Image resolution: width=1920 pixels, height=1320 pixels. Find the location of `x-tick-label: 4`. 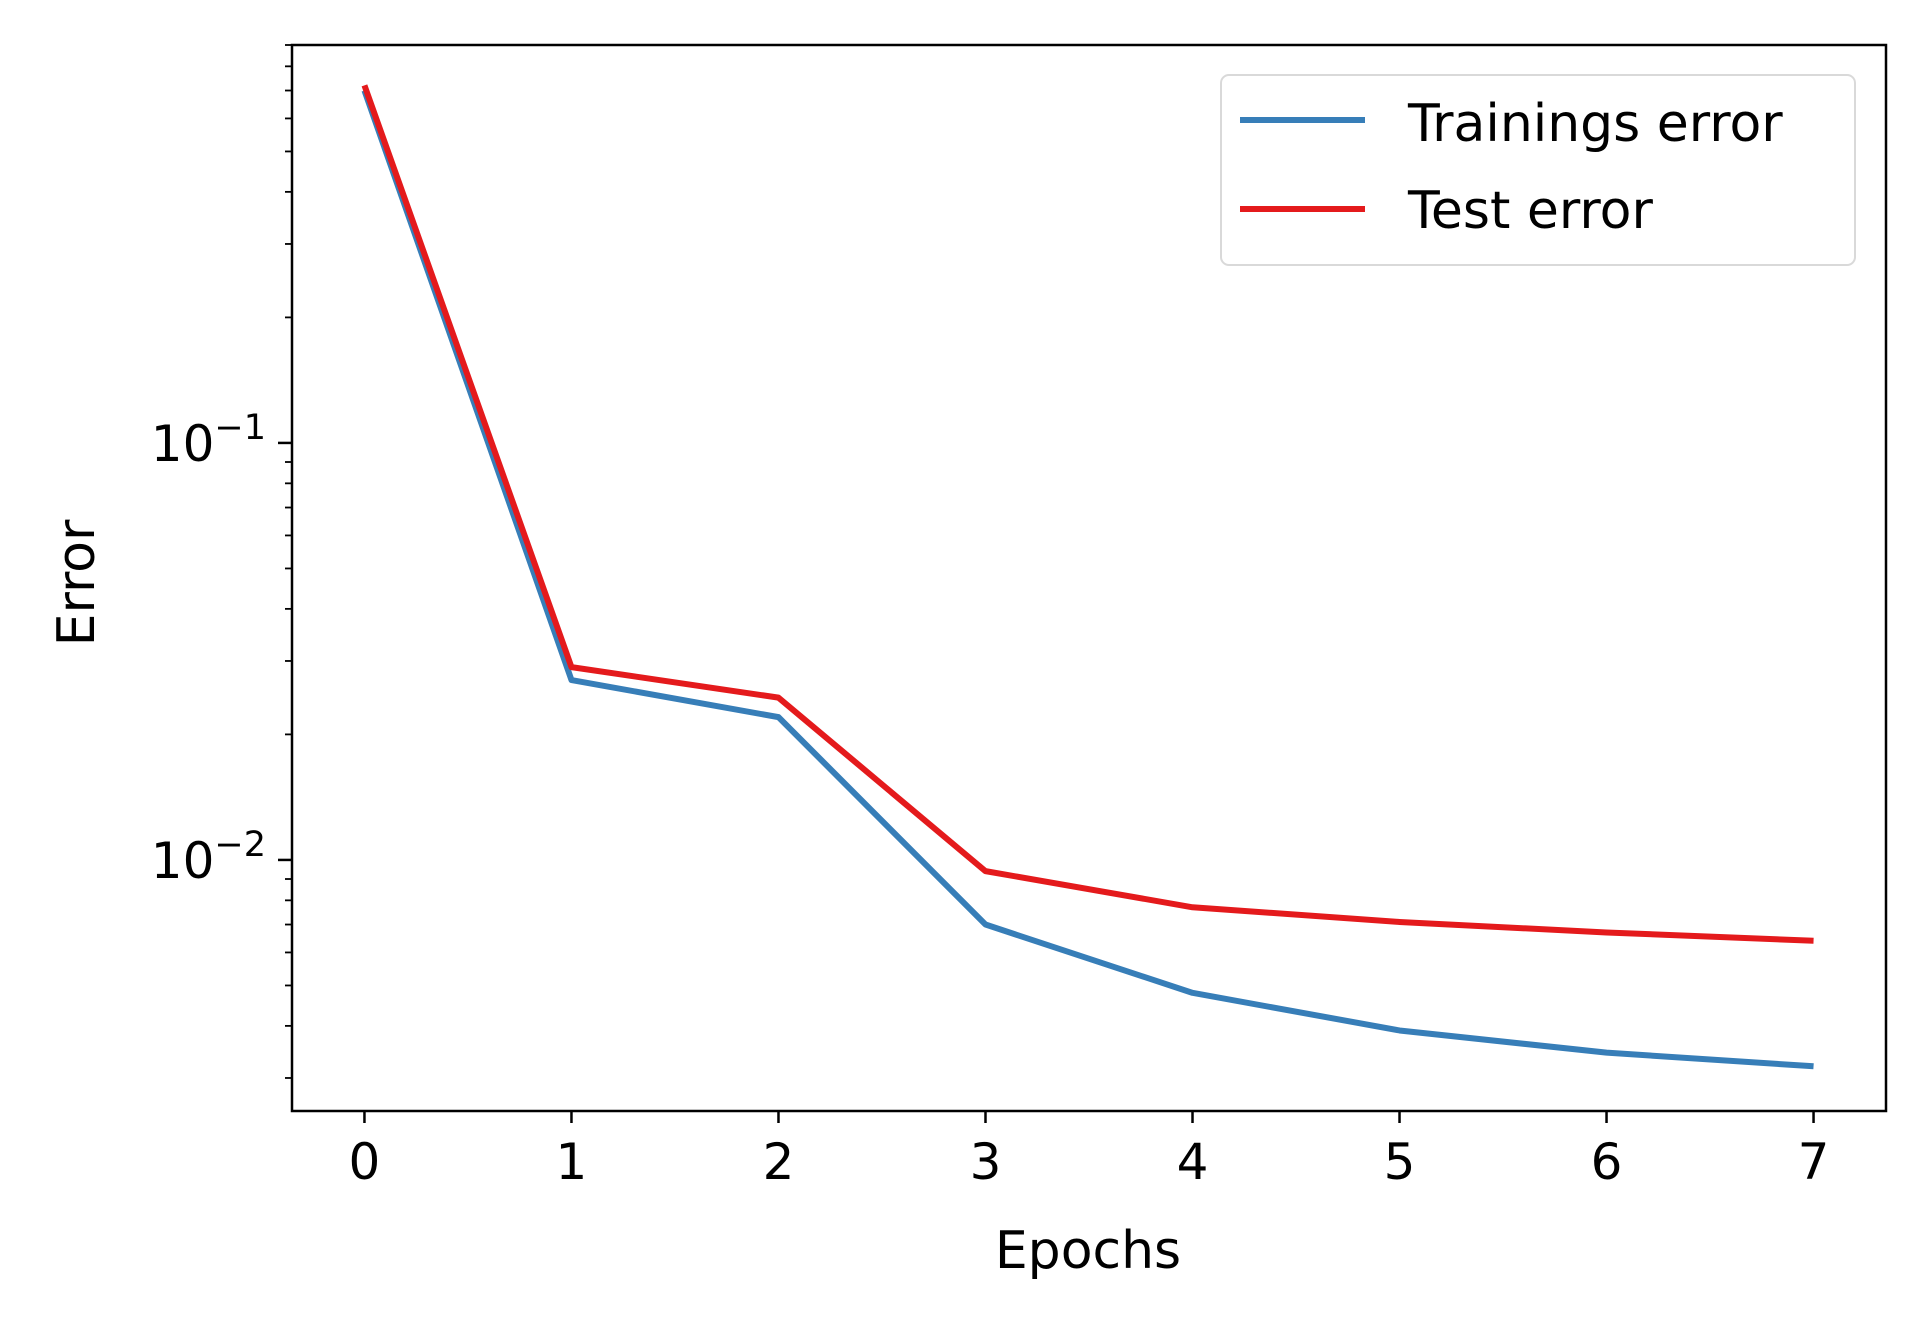

x-tick-label: 4 is located at coordinates (1193, 1162).